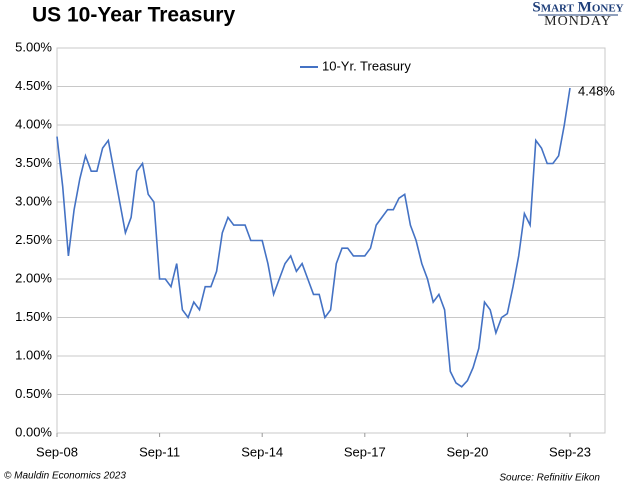  What do you see at coordinates (33, 316) in the screenshot?
I see `y-tick-label: 1.50%` at bounding box center [33, 316].